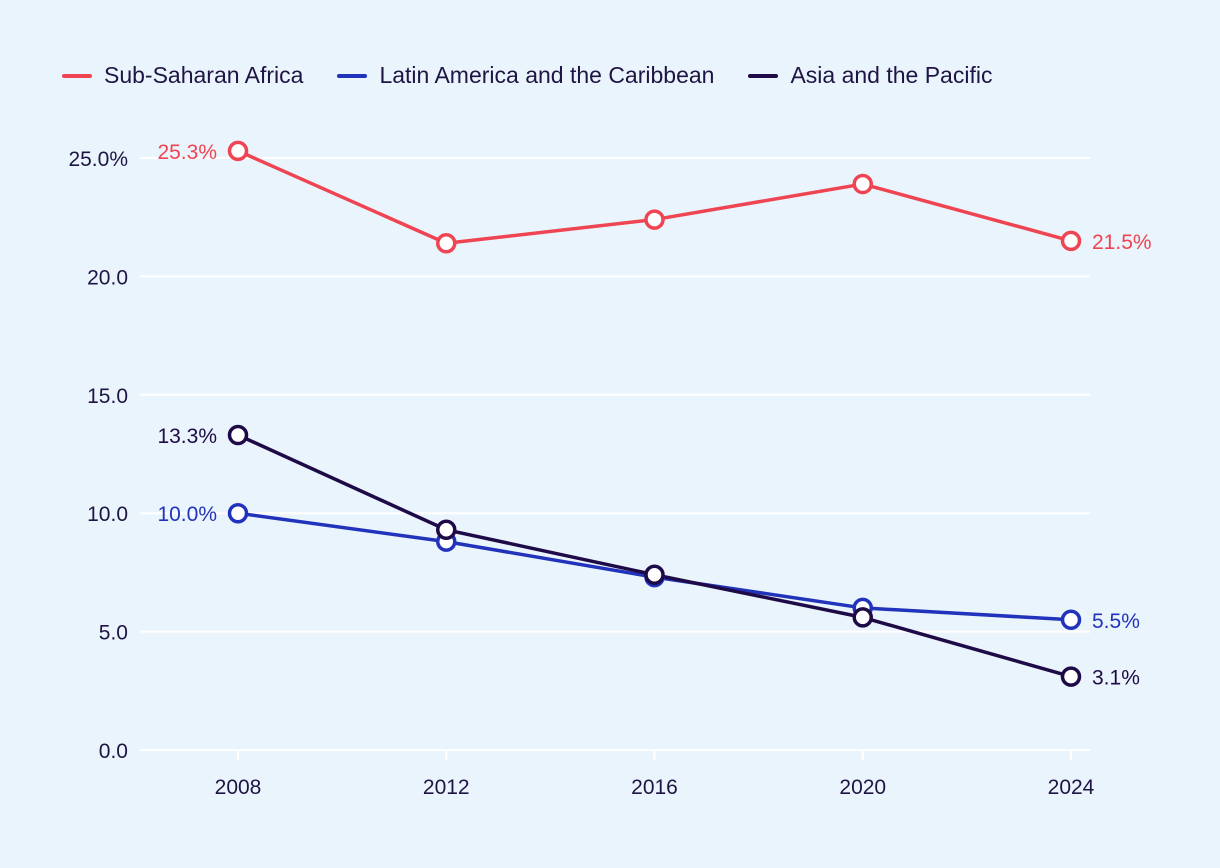  Describe the element at coordinates (446, 787) in the screenshot. I see `x-tick-label: 2012` at that location.